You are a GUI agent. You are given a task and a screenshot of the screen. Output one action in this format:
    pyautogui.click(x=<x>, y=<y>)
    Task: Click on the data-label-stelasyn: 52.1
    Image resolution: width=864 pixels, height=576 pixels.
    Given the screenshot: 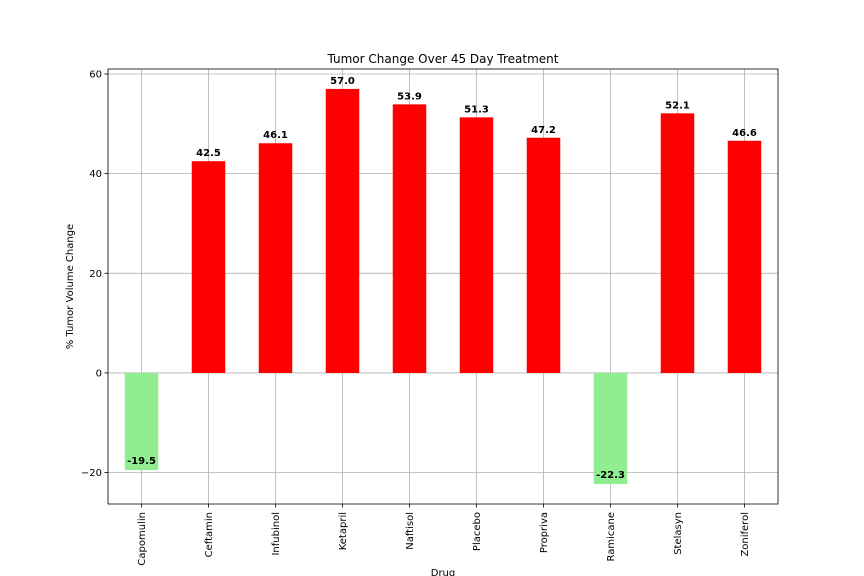 What is the action you would take?
    pyautogui.click(x=677, y=105)
    